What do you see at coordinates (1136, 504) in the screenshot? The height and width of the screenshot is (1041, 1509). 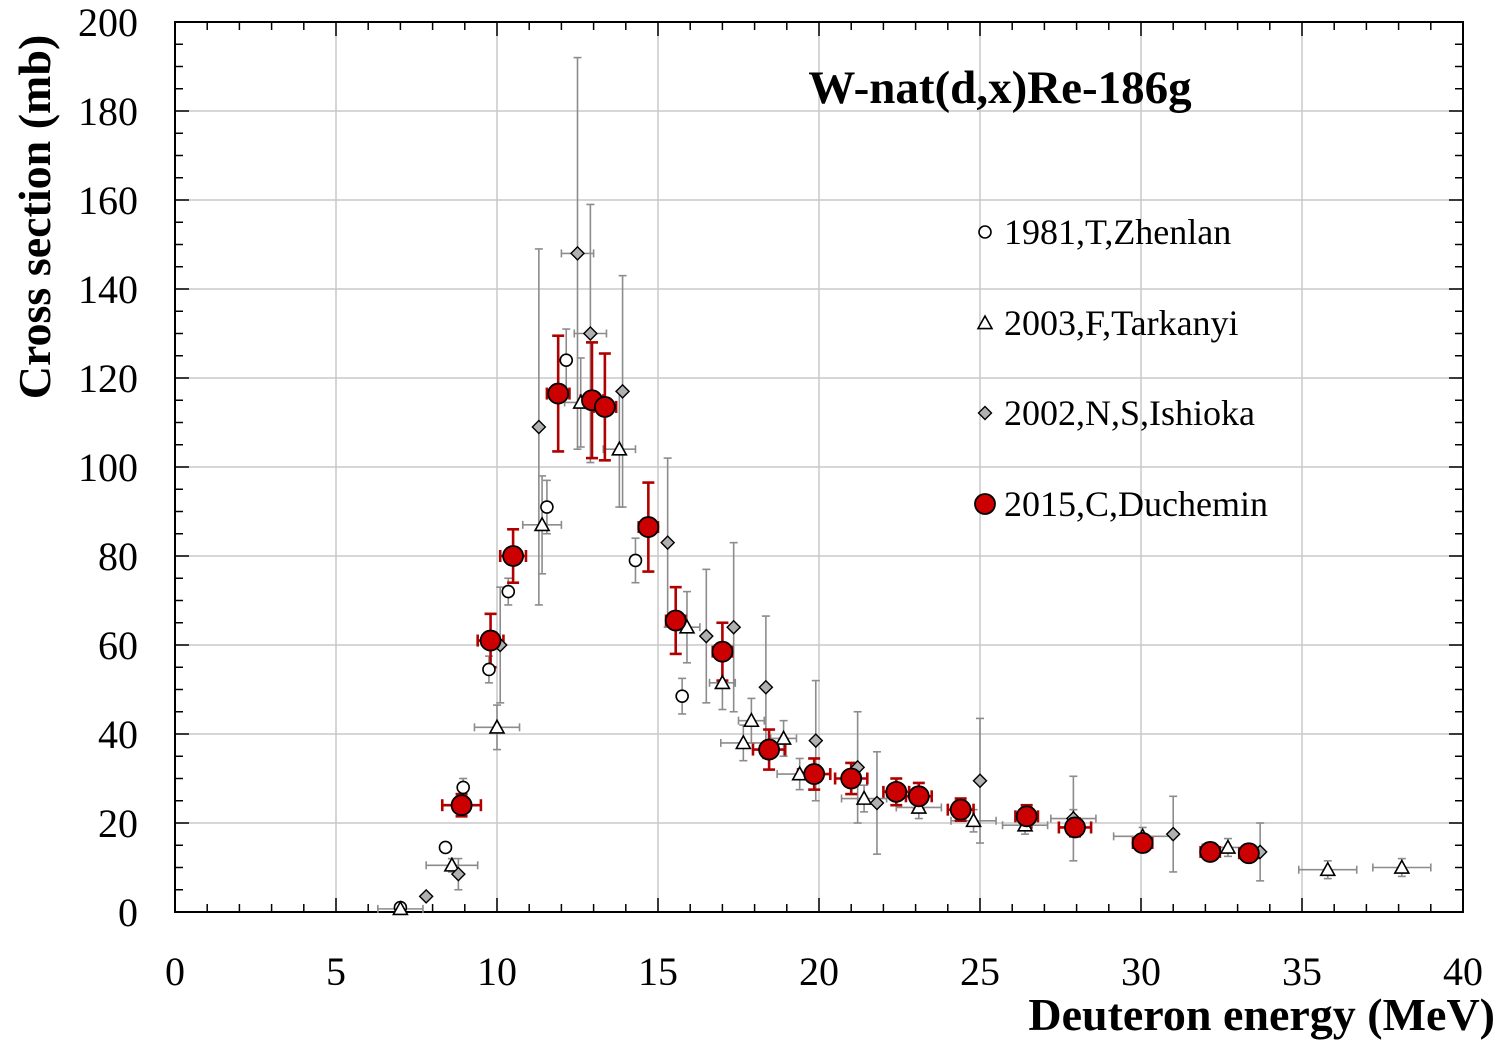 I see `legend-label: 2015,C,Duchemin` at bounding box center [1136, 504].